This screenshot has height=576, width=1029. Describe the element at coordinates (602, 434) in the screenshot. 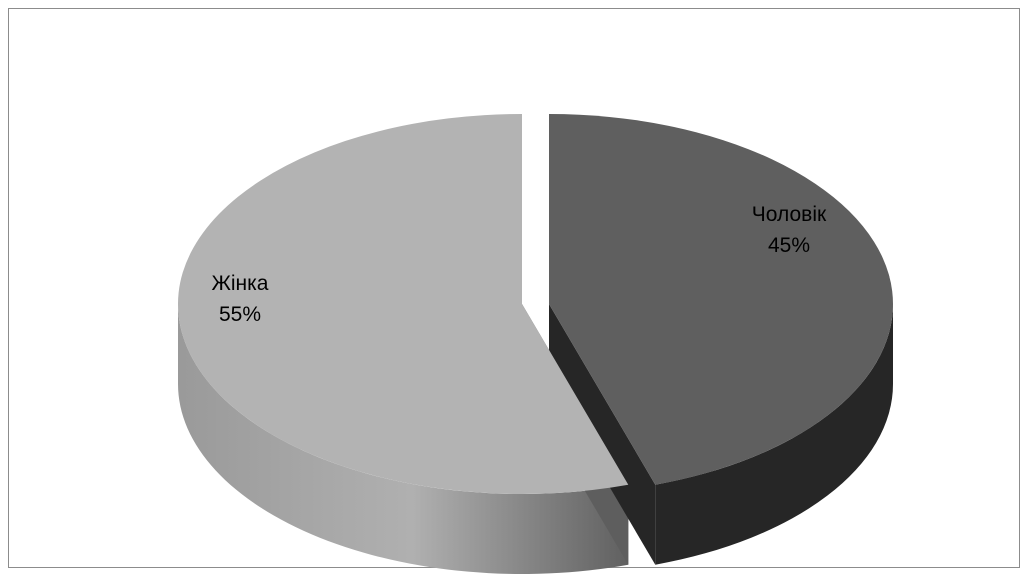

I see `slice-cut-male` at that location.